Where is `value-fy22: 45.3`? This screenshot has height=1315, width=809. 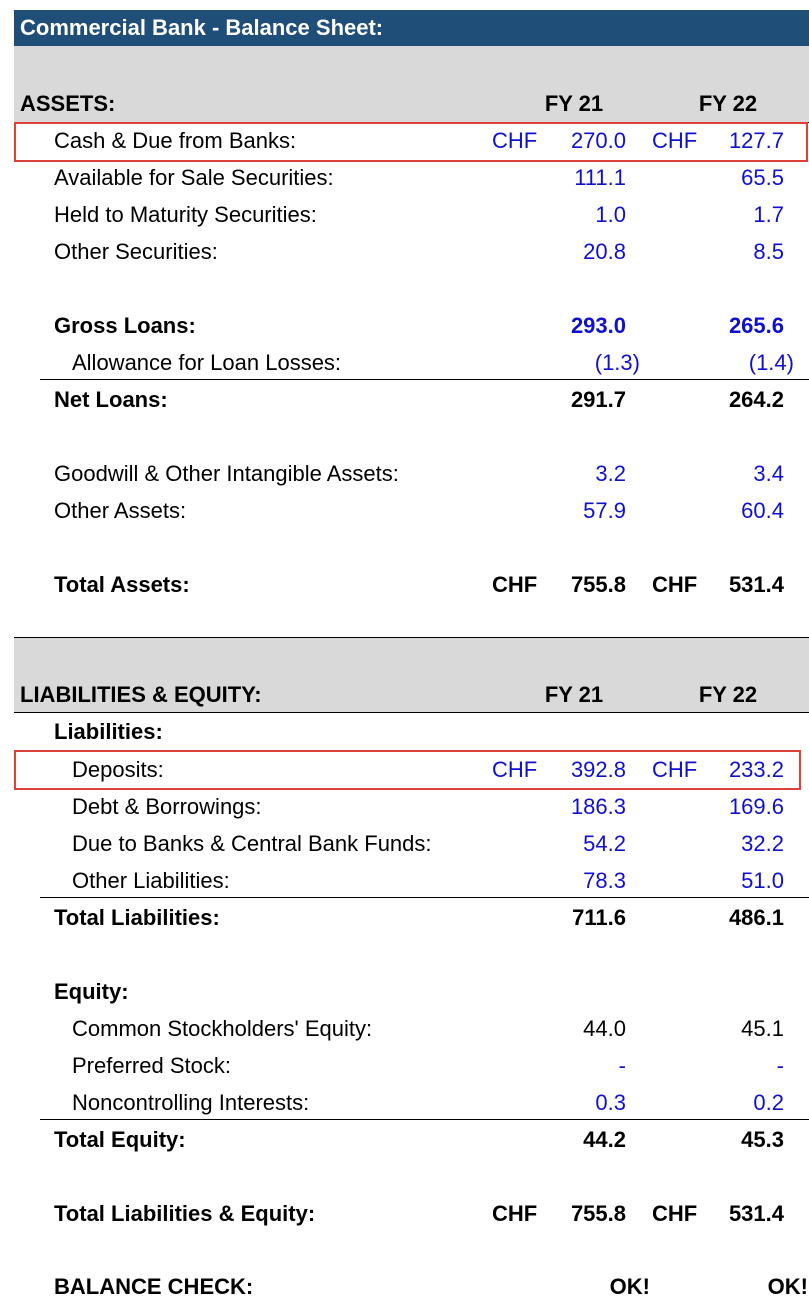 value-fy22: 45.3 is located at coordinates (762, 1139).